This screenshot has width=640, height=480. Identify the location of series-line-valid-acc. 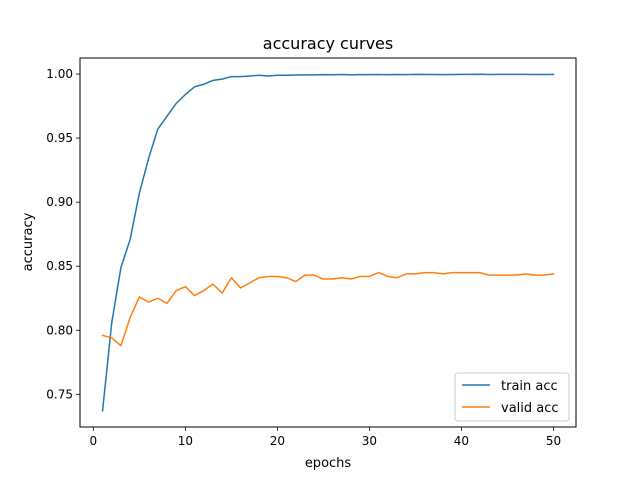
(328, 309).